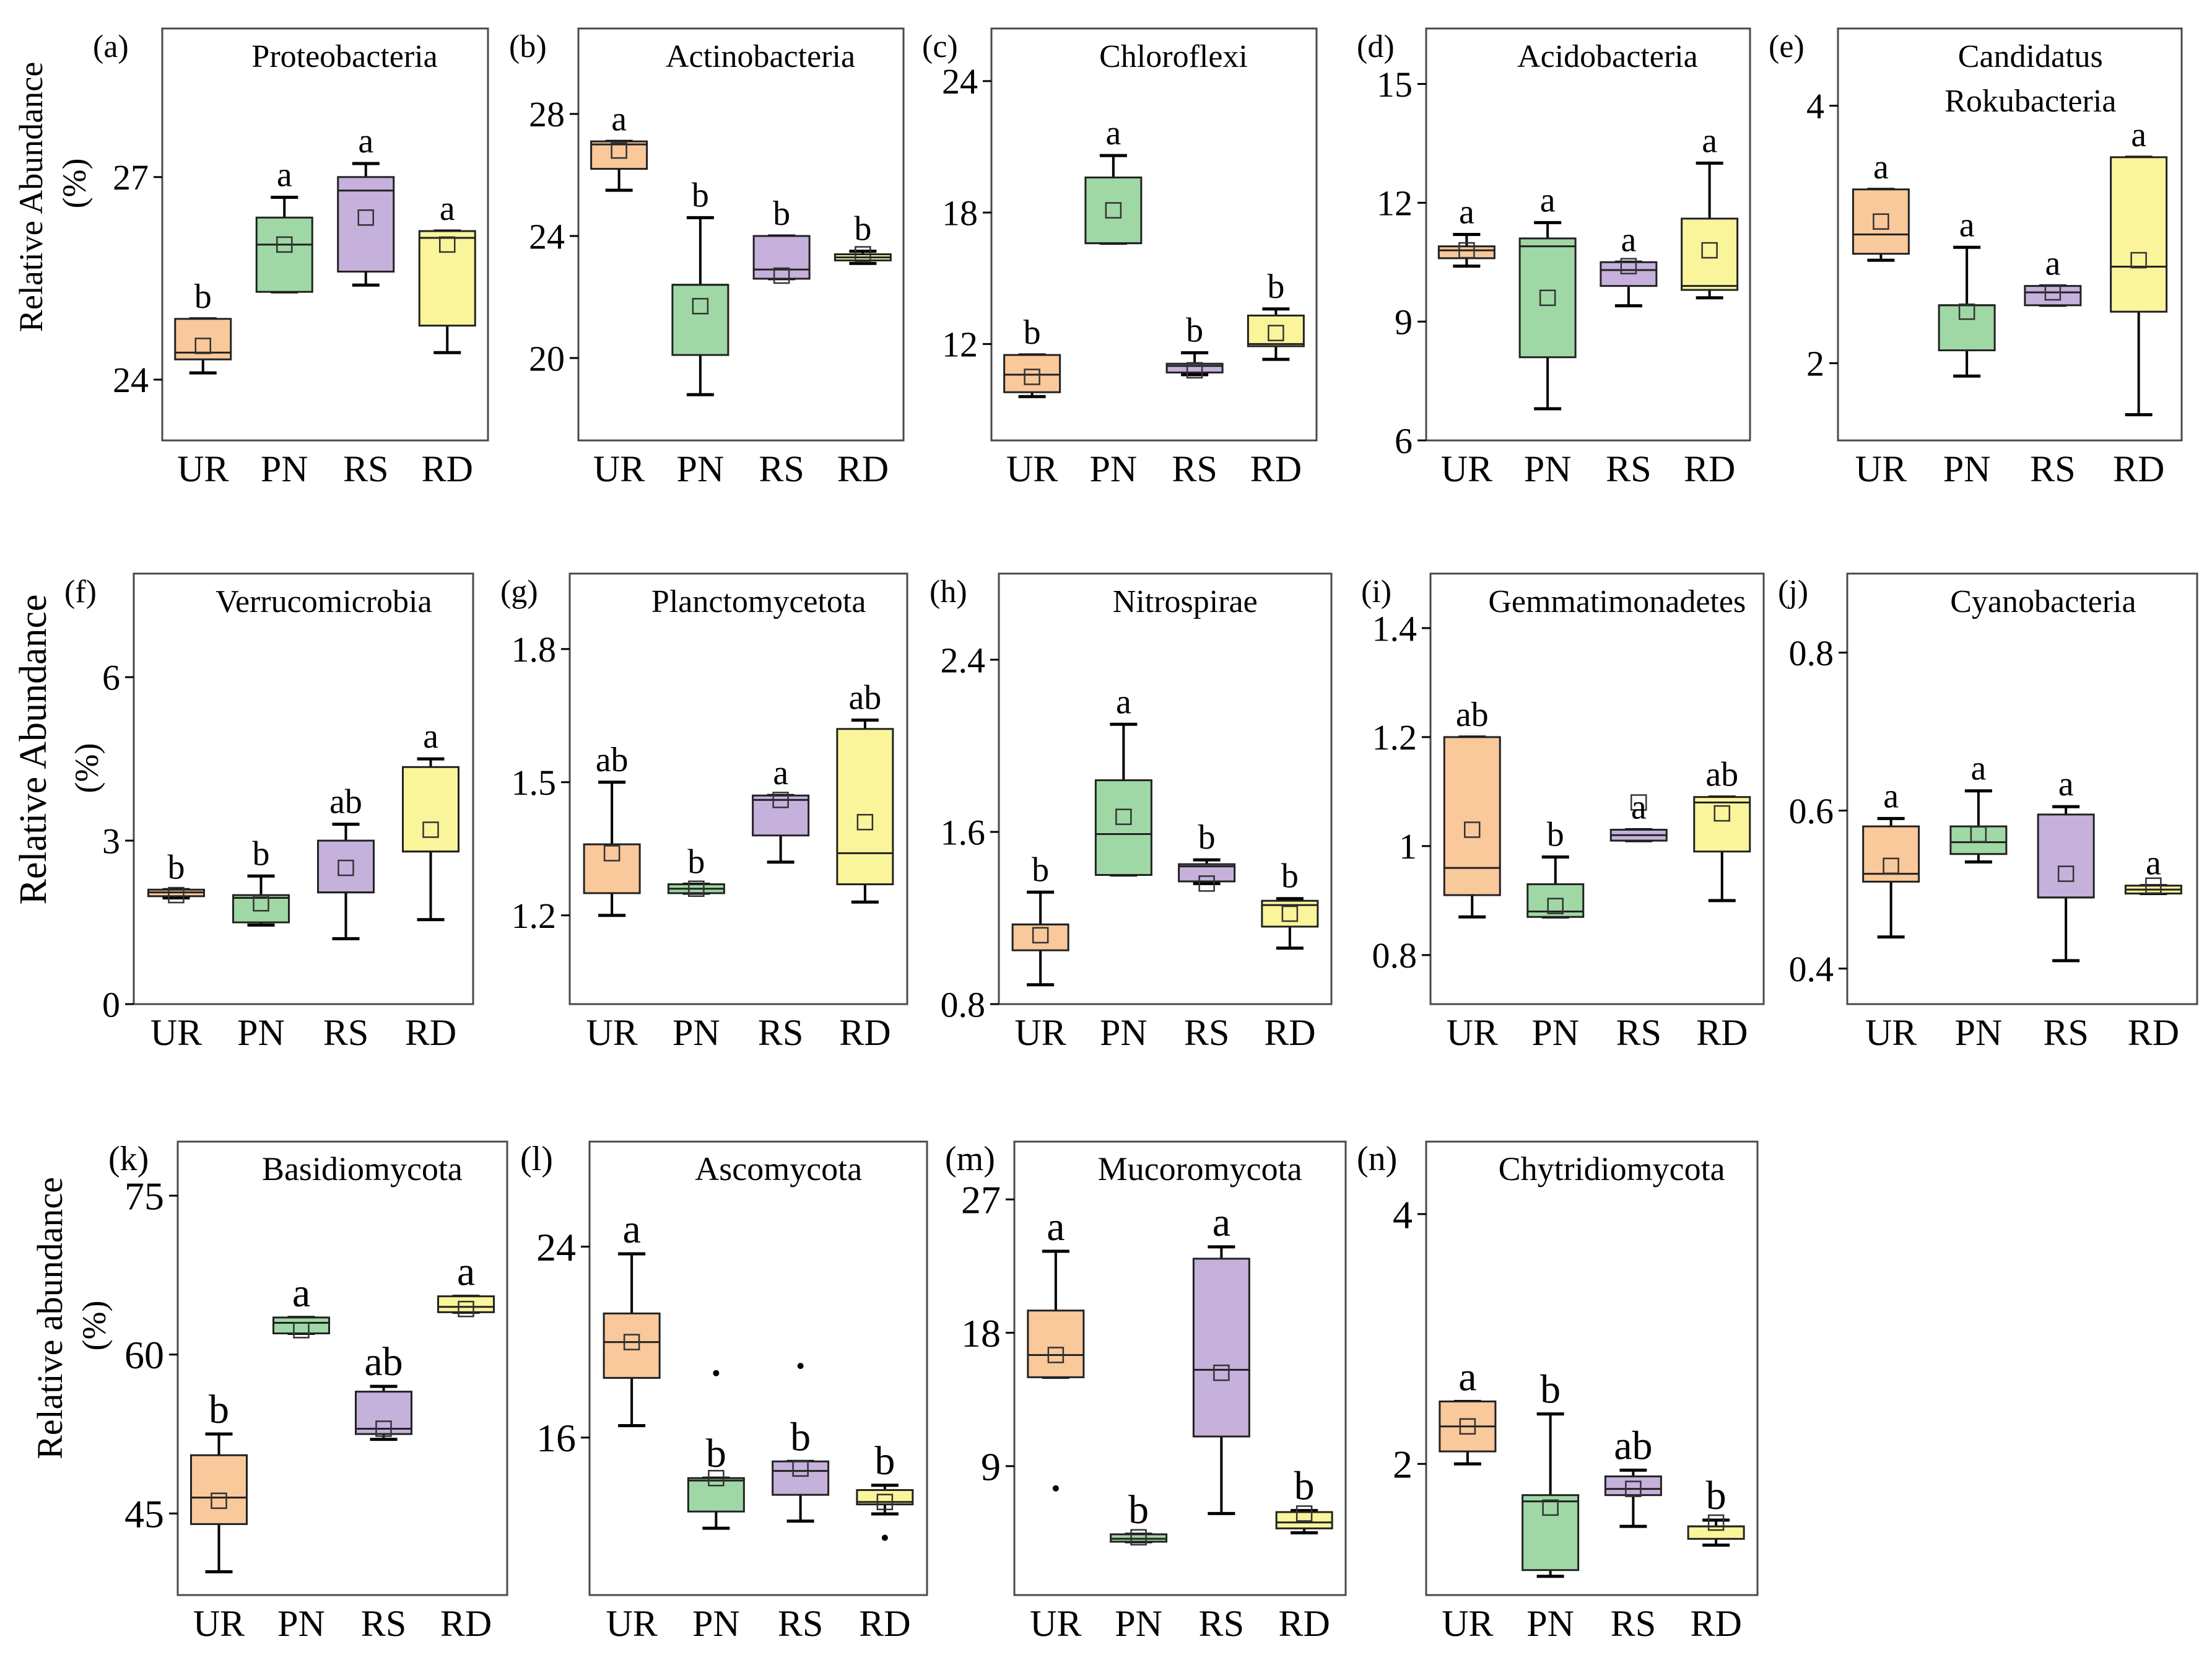 This screenshot has height=1657, width=2212. Describe the element at coordinates (1558, 1392) in the screenshot. I see `panel-n: (n) Chytridiomycota 2 4 a UR b PN ab RS b RD` at that location.